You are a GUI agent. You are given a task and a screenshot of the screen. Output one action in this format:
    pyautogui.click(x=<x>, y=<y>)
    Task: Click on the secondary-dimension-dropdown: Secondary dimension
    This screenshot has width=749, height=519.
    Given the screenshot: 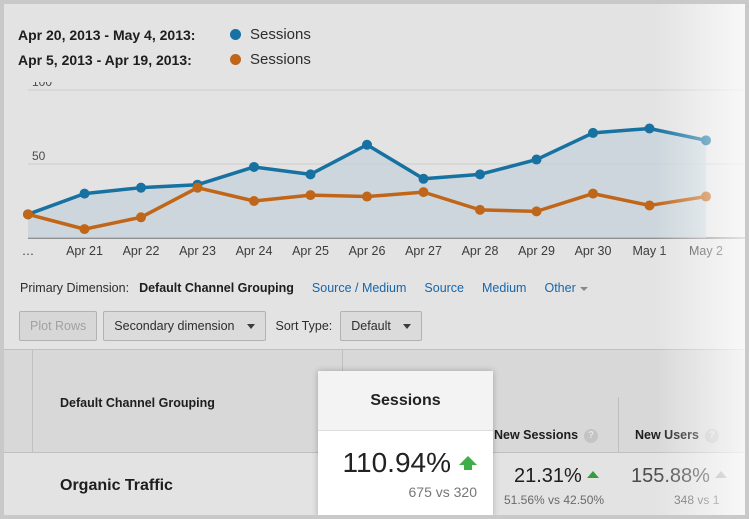 What is the action you would take?
    pyautogui.click(x=184, y=326)
    